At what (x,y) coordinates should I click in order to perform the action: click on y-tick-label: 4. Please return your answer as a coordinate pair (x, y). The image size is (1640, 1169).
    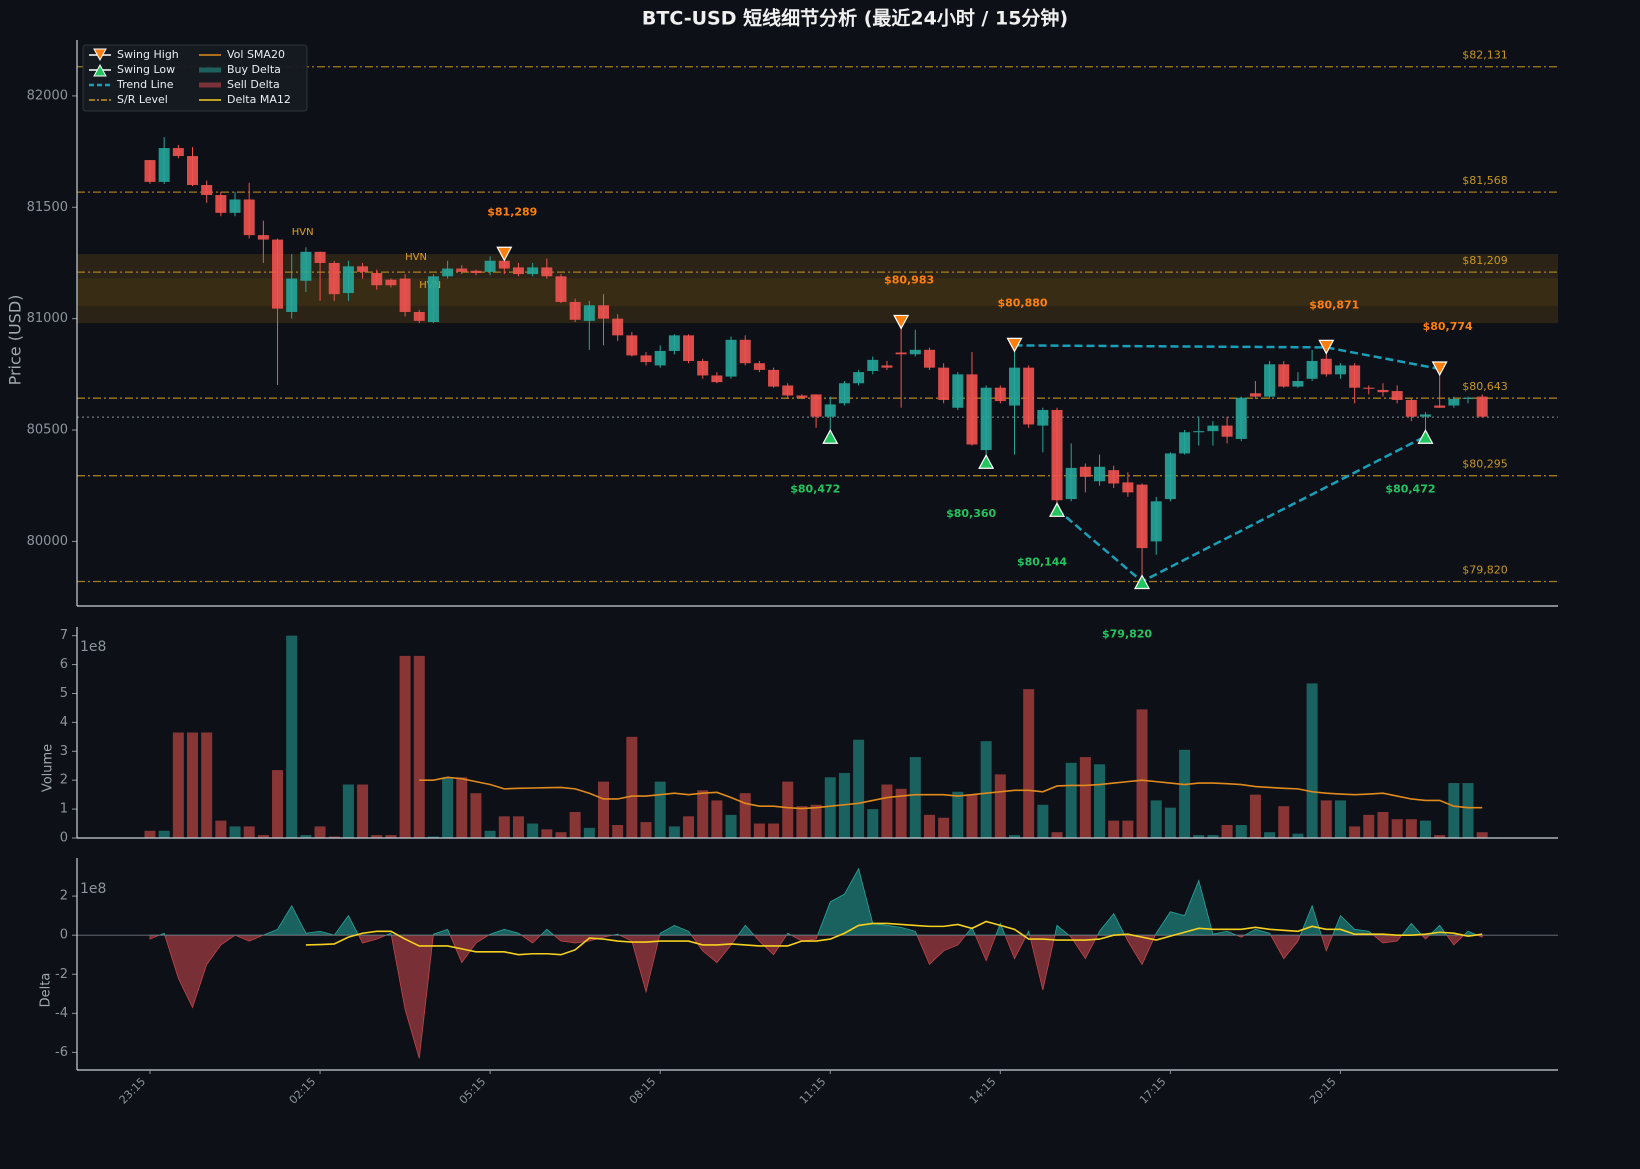
    Looking at the image, I should click on (64, 722).